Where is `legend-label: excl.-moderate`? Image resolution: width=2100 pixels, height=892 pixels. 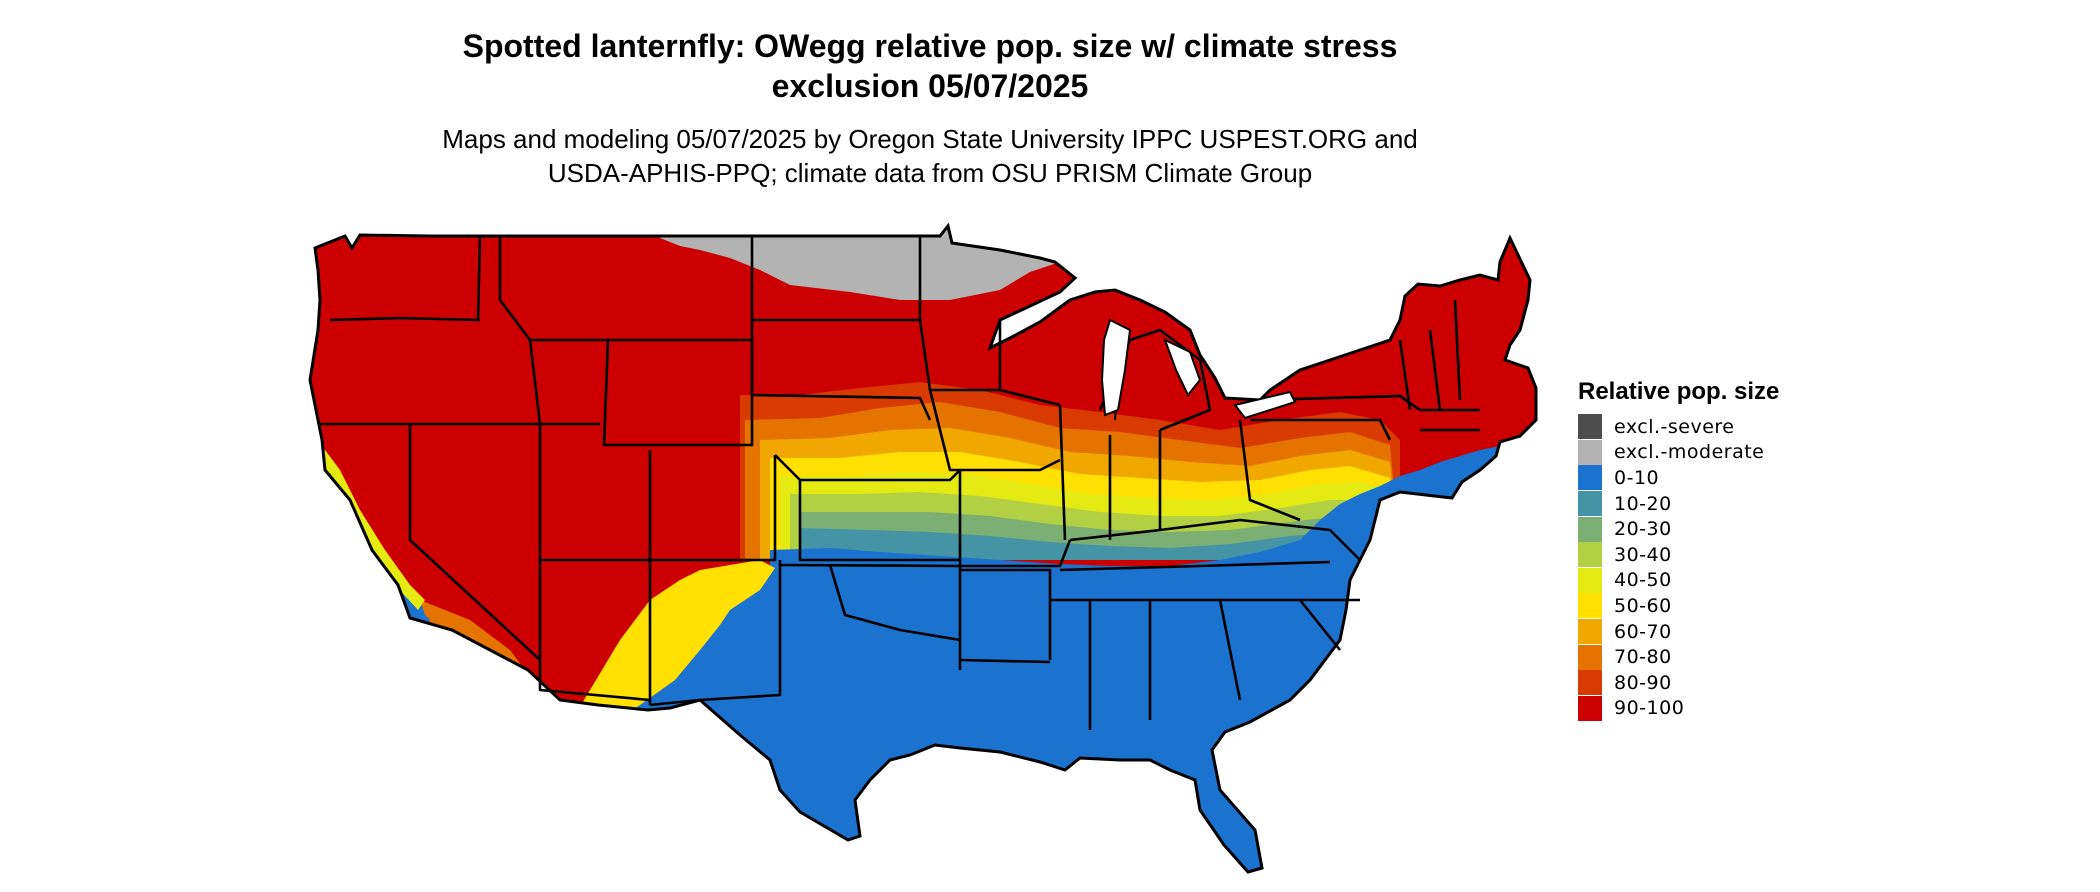 legend-label: excl.-moderate is located at coordinates (1689, 452).